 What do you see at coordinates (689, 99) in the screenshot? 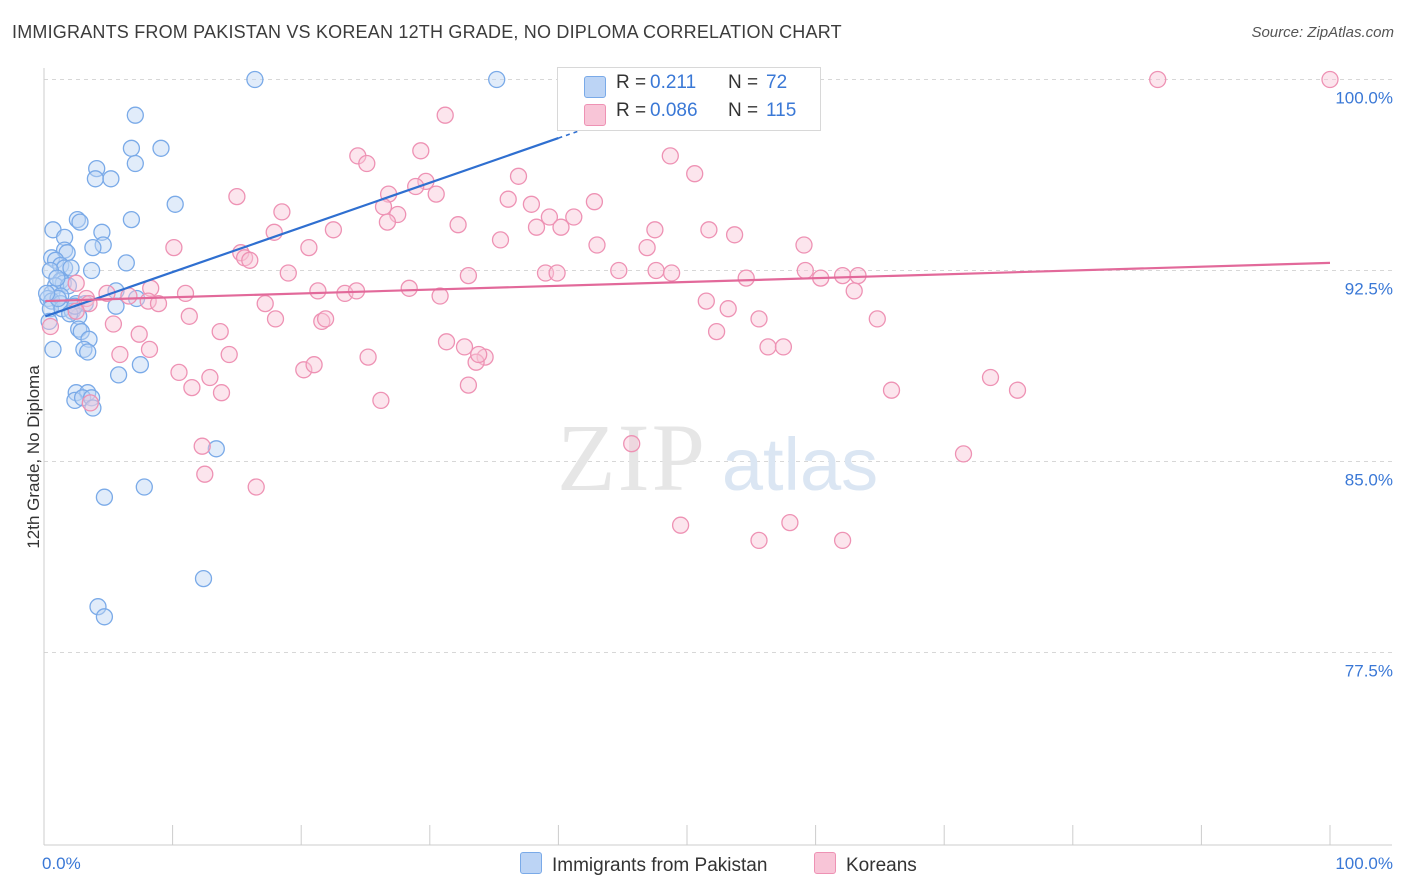
I see `correlation-legend: R = 0.211 N = 72 R = 0.086 N = 115` at bounding box center [689, 99].